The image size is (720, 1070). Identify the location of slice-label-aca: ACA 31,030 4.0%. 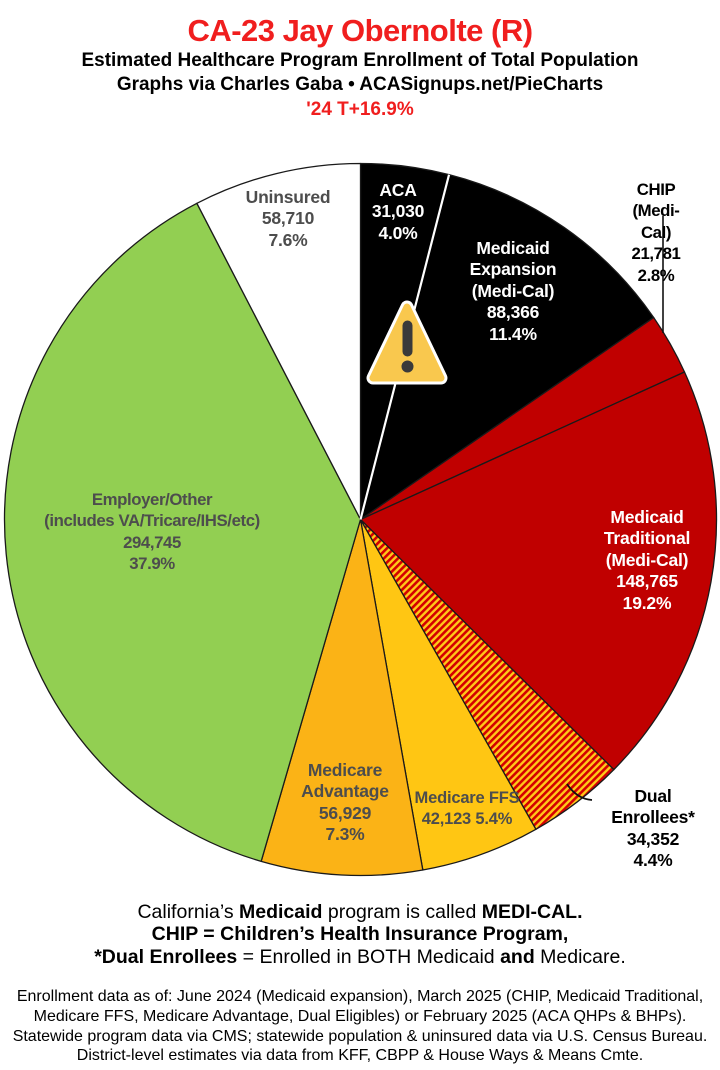
(398, 211).